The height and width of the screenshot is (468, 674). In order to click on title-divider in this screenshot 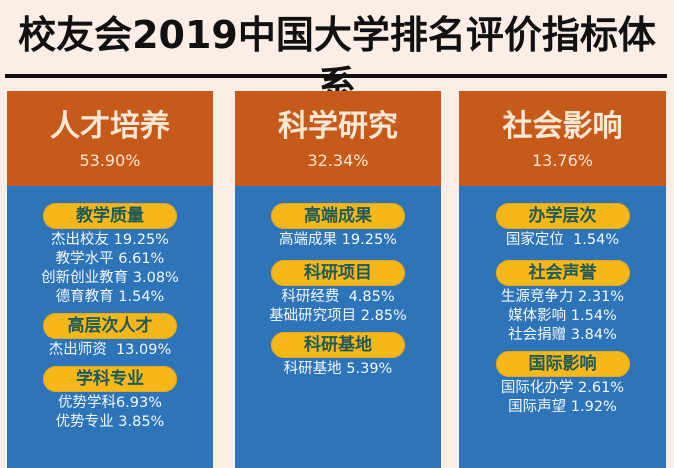, I will do `click(336, 76)`.